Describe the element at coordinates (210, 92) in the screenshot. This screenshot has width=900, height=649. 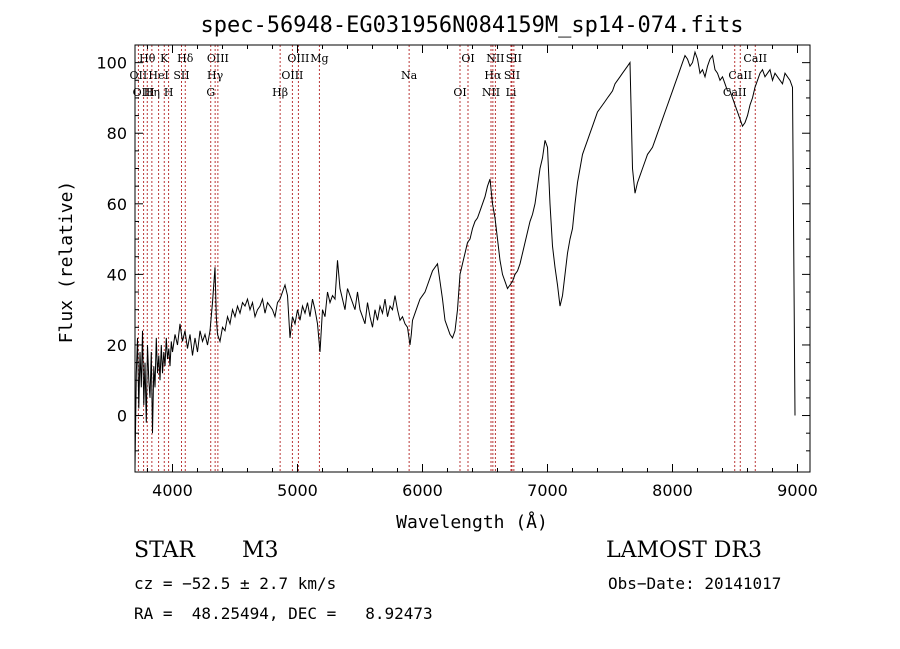
I see `line-label-11: G` at that location.